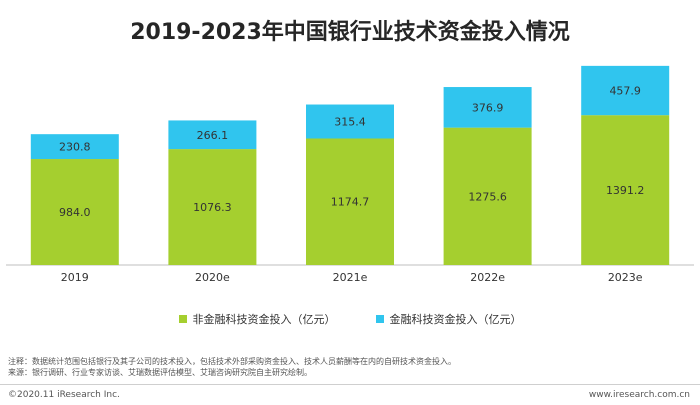 The height and width of the screenshot is (405, 700). I want to click on chart-title: 2019-2023年中国银行业技术资金投入情况, so click(350, 32).